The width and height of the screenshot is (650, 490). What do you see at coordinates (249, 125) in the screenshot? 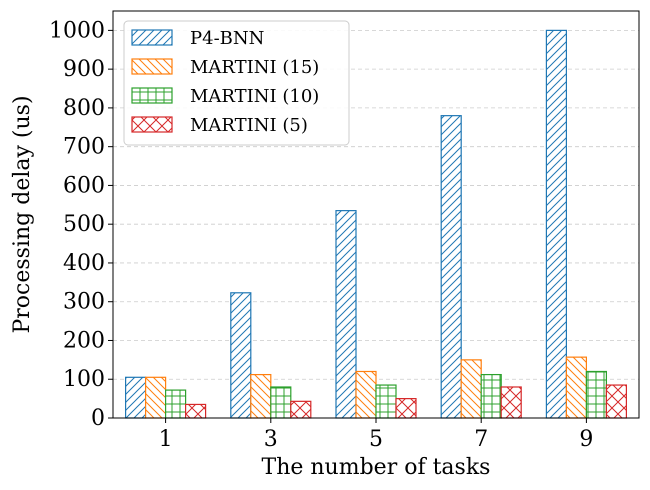
I see `legend-label: MARTINI (5)` at bounding box center [249, 125].